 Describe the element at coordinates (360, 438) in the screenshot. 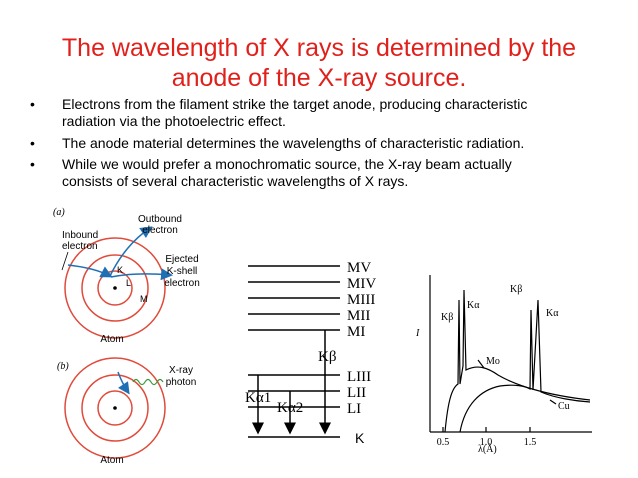

I see `level-label: K` at that location.